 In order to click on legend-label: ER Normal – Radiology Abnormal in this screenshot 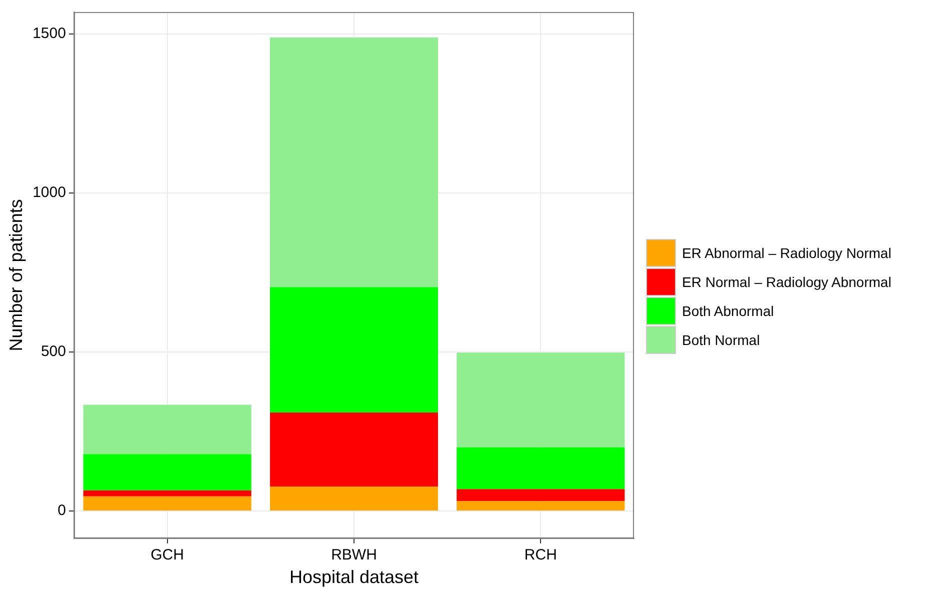, I will do `click(787, 282)`.